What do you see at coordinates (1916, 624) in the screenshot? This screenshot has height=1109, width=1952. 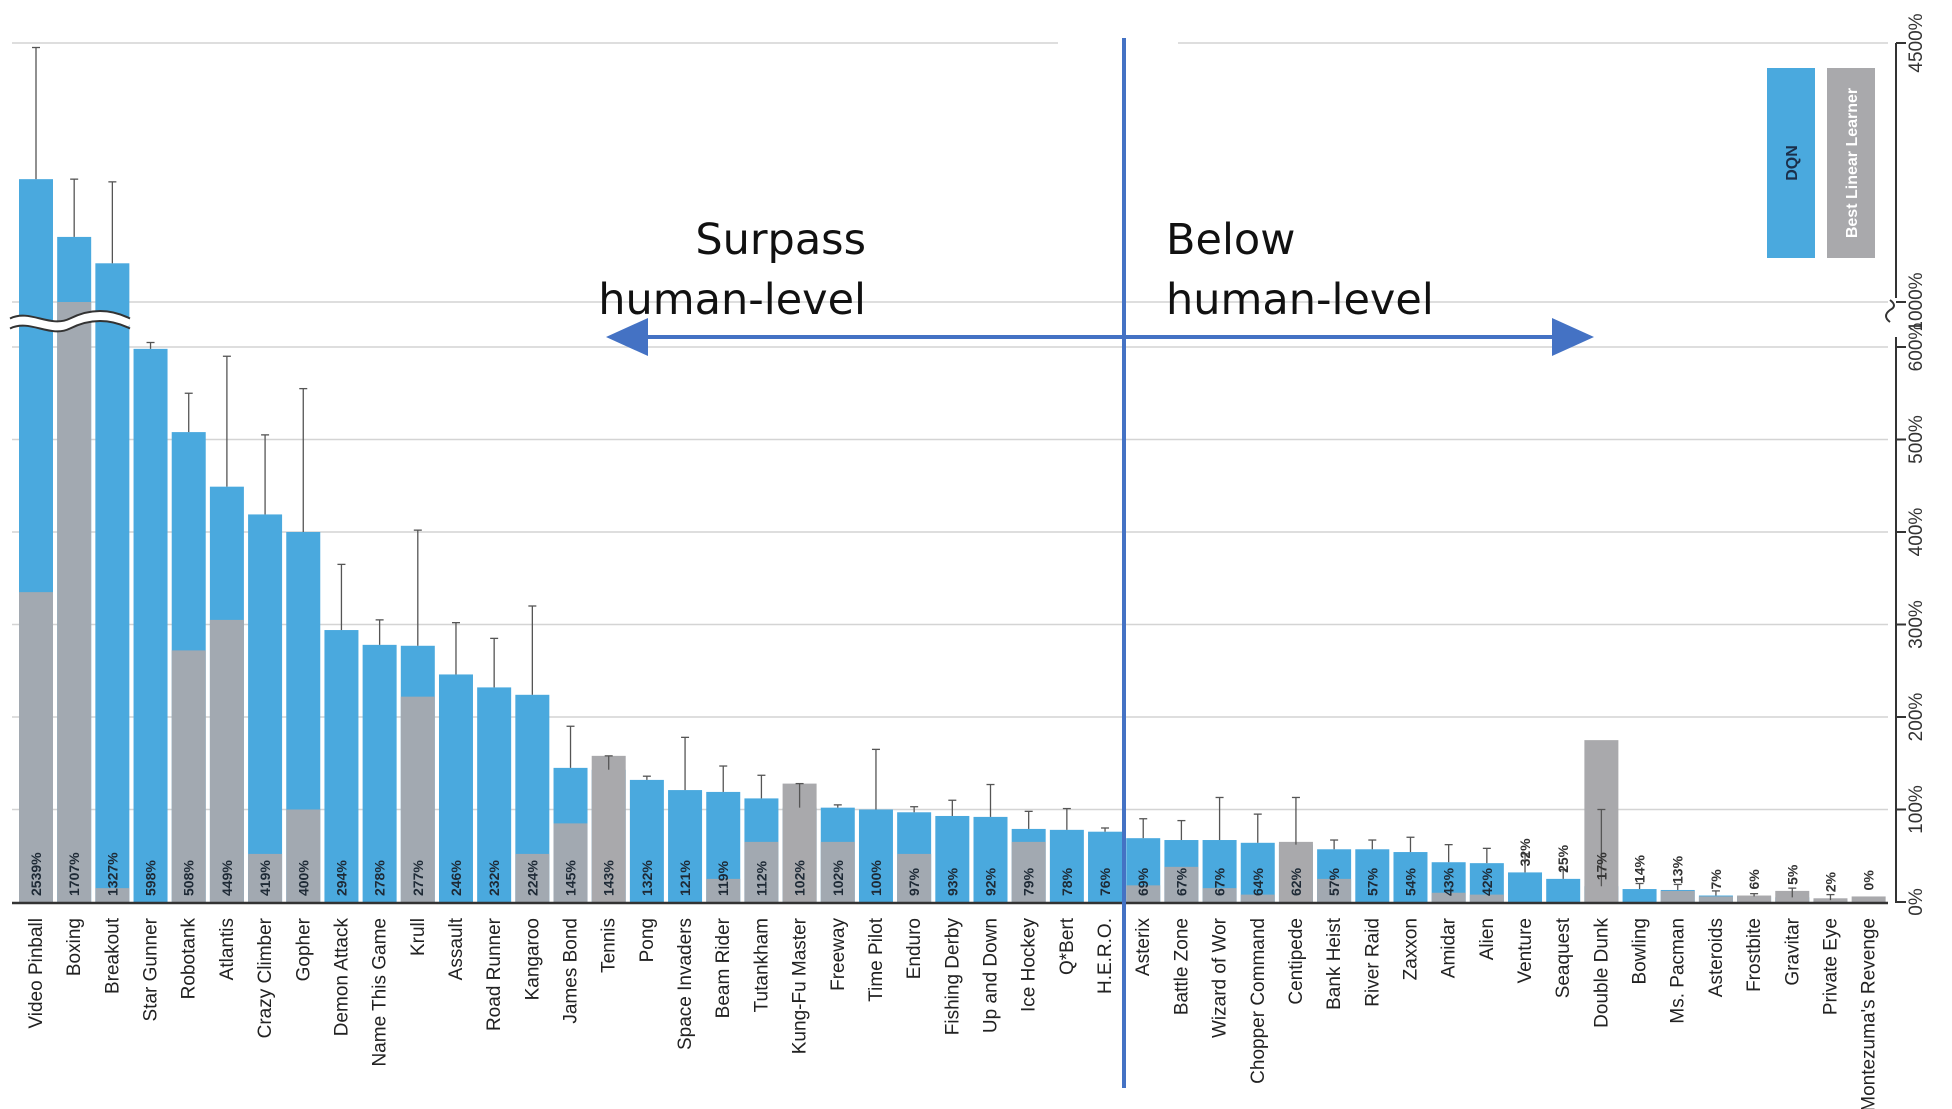 I see `y-tick-label-300: 300%` at bounding box center [1916, 624].